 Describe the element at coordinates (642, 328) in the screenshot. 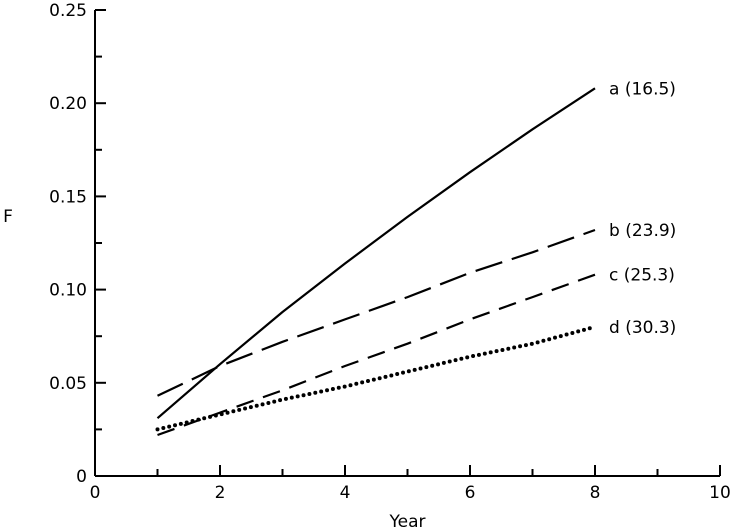

I see `series-label-4: d (30.3)` at that location.